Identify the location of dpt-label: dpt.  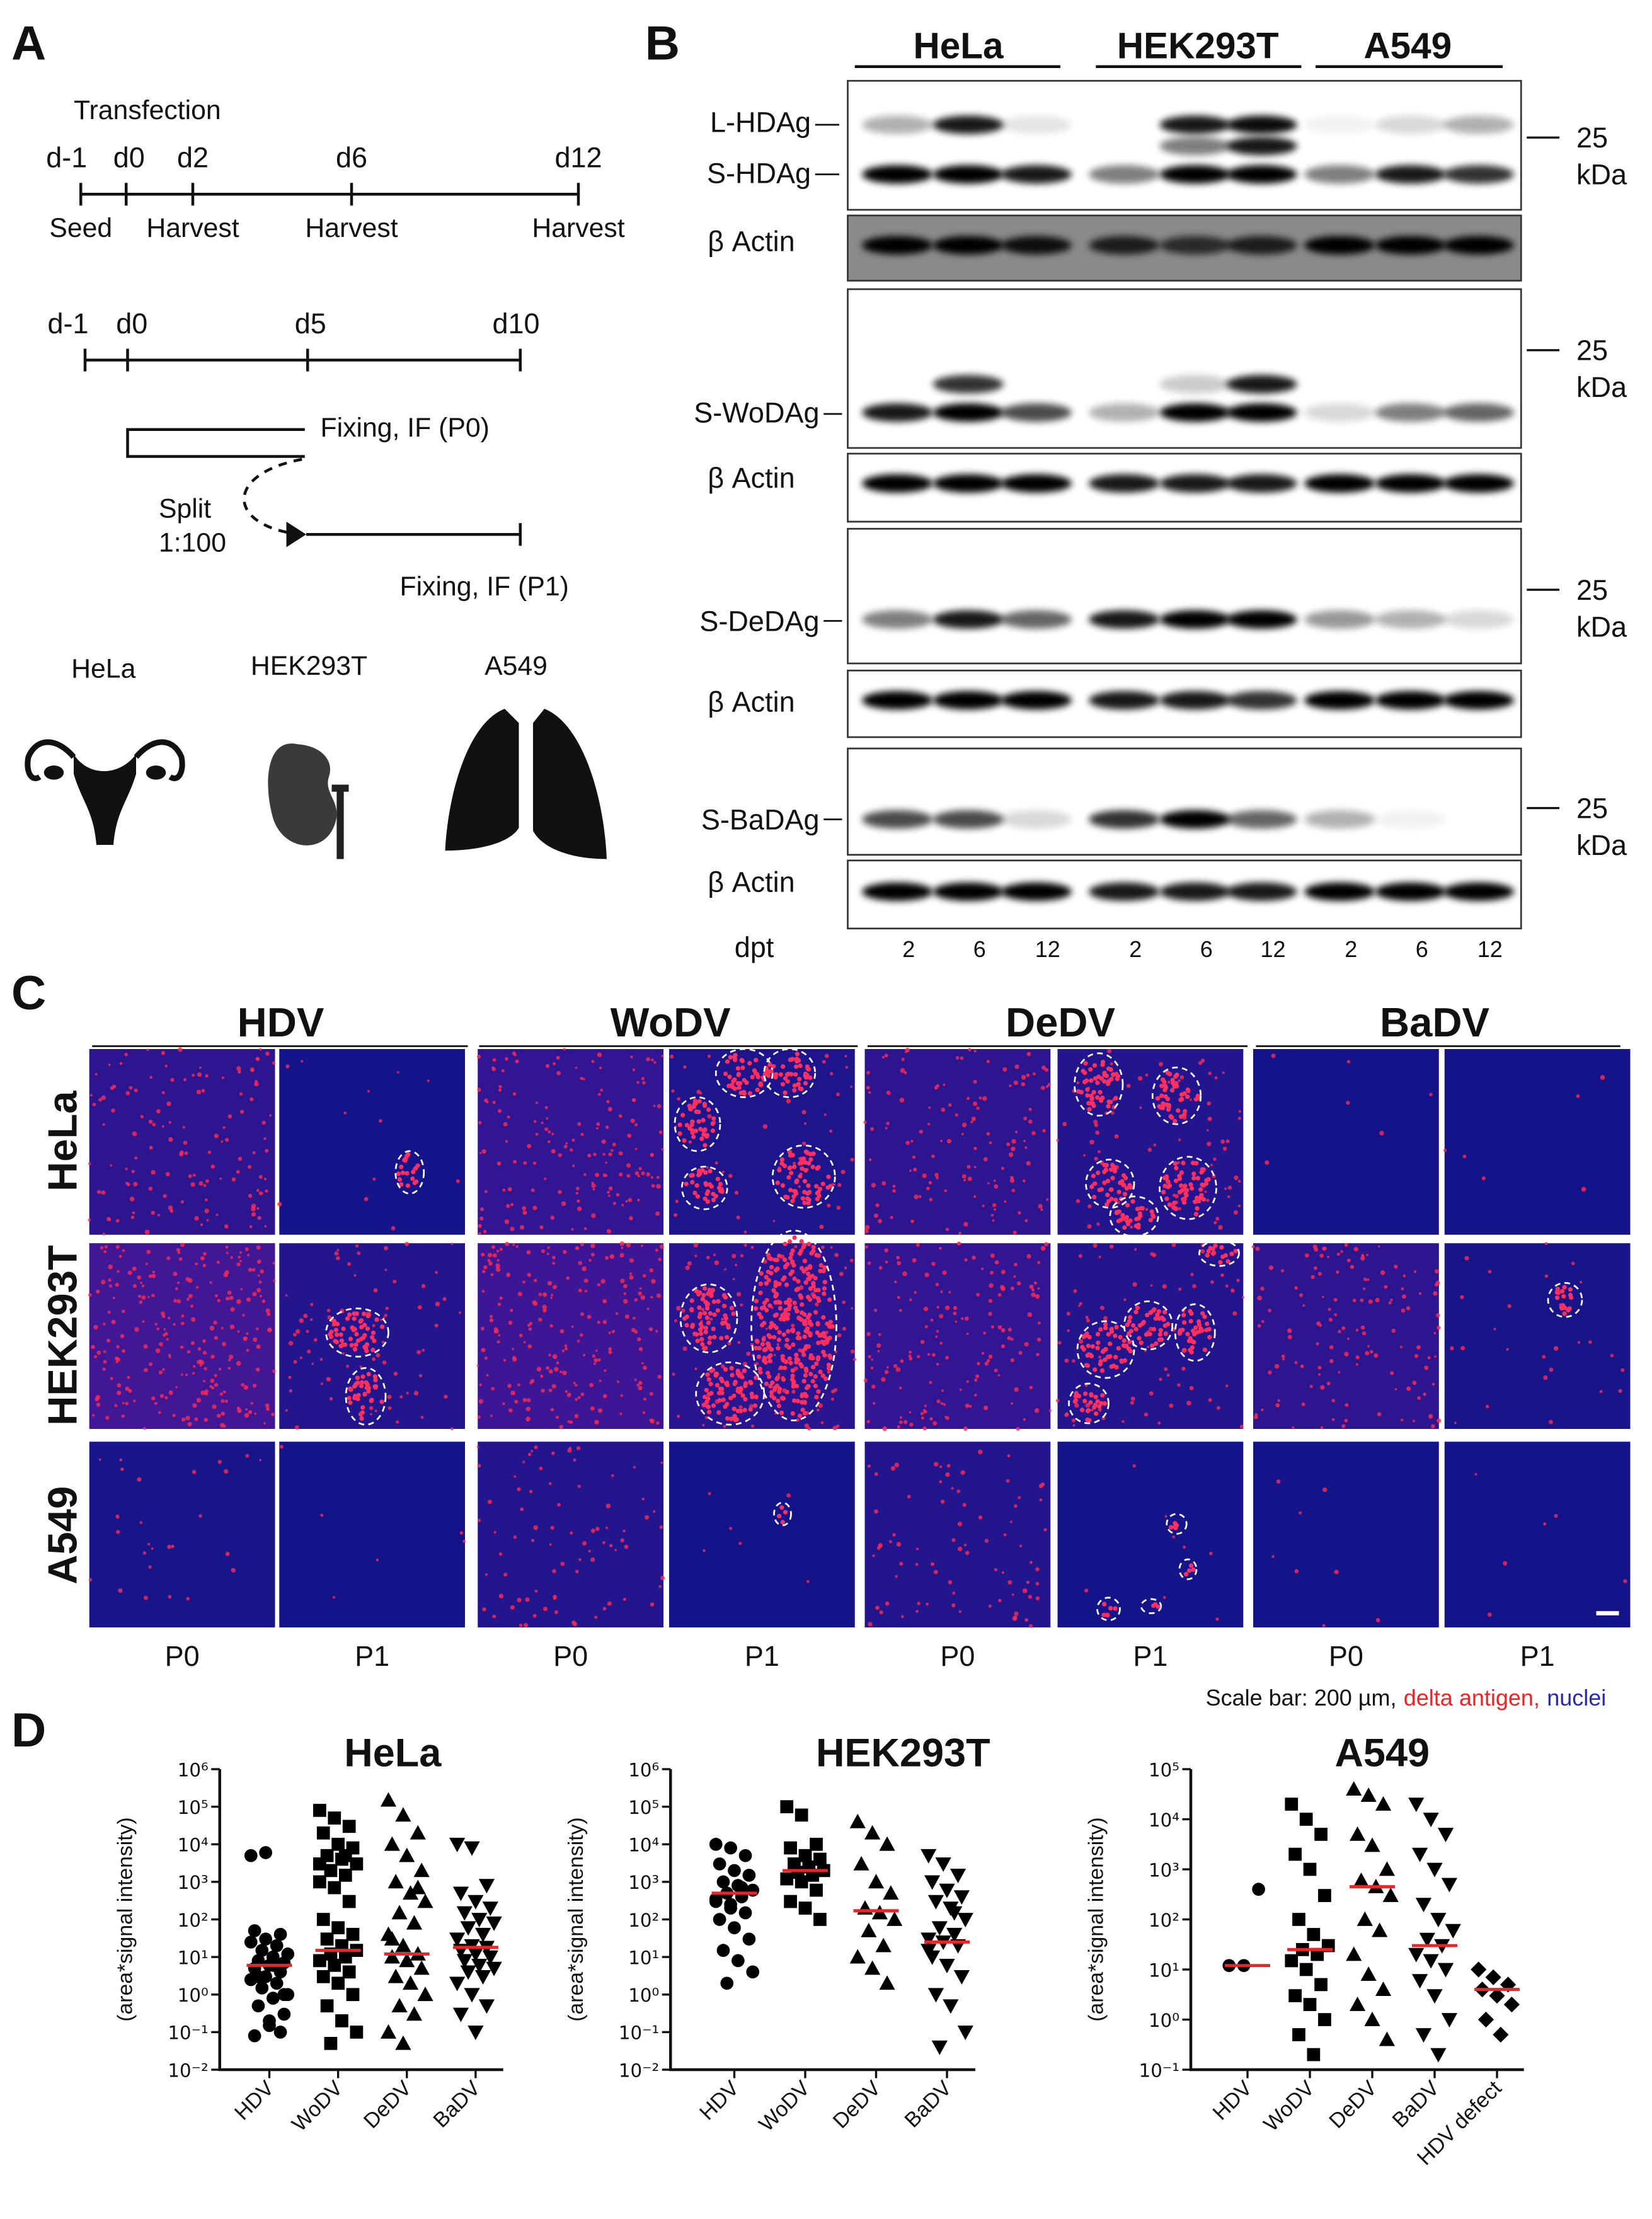
(754, 947).